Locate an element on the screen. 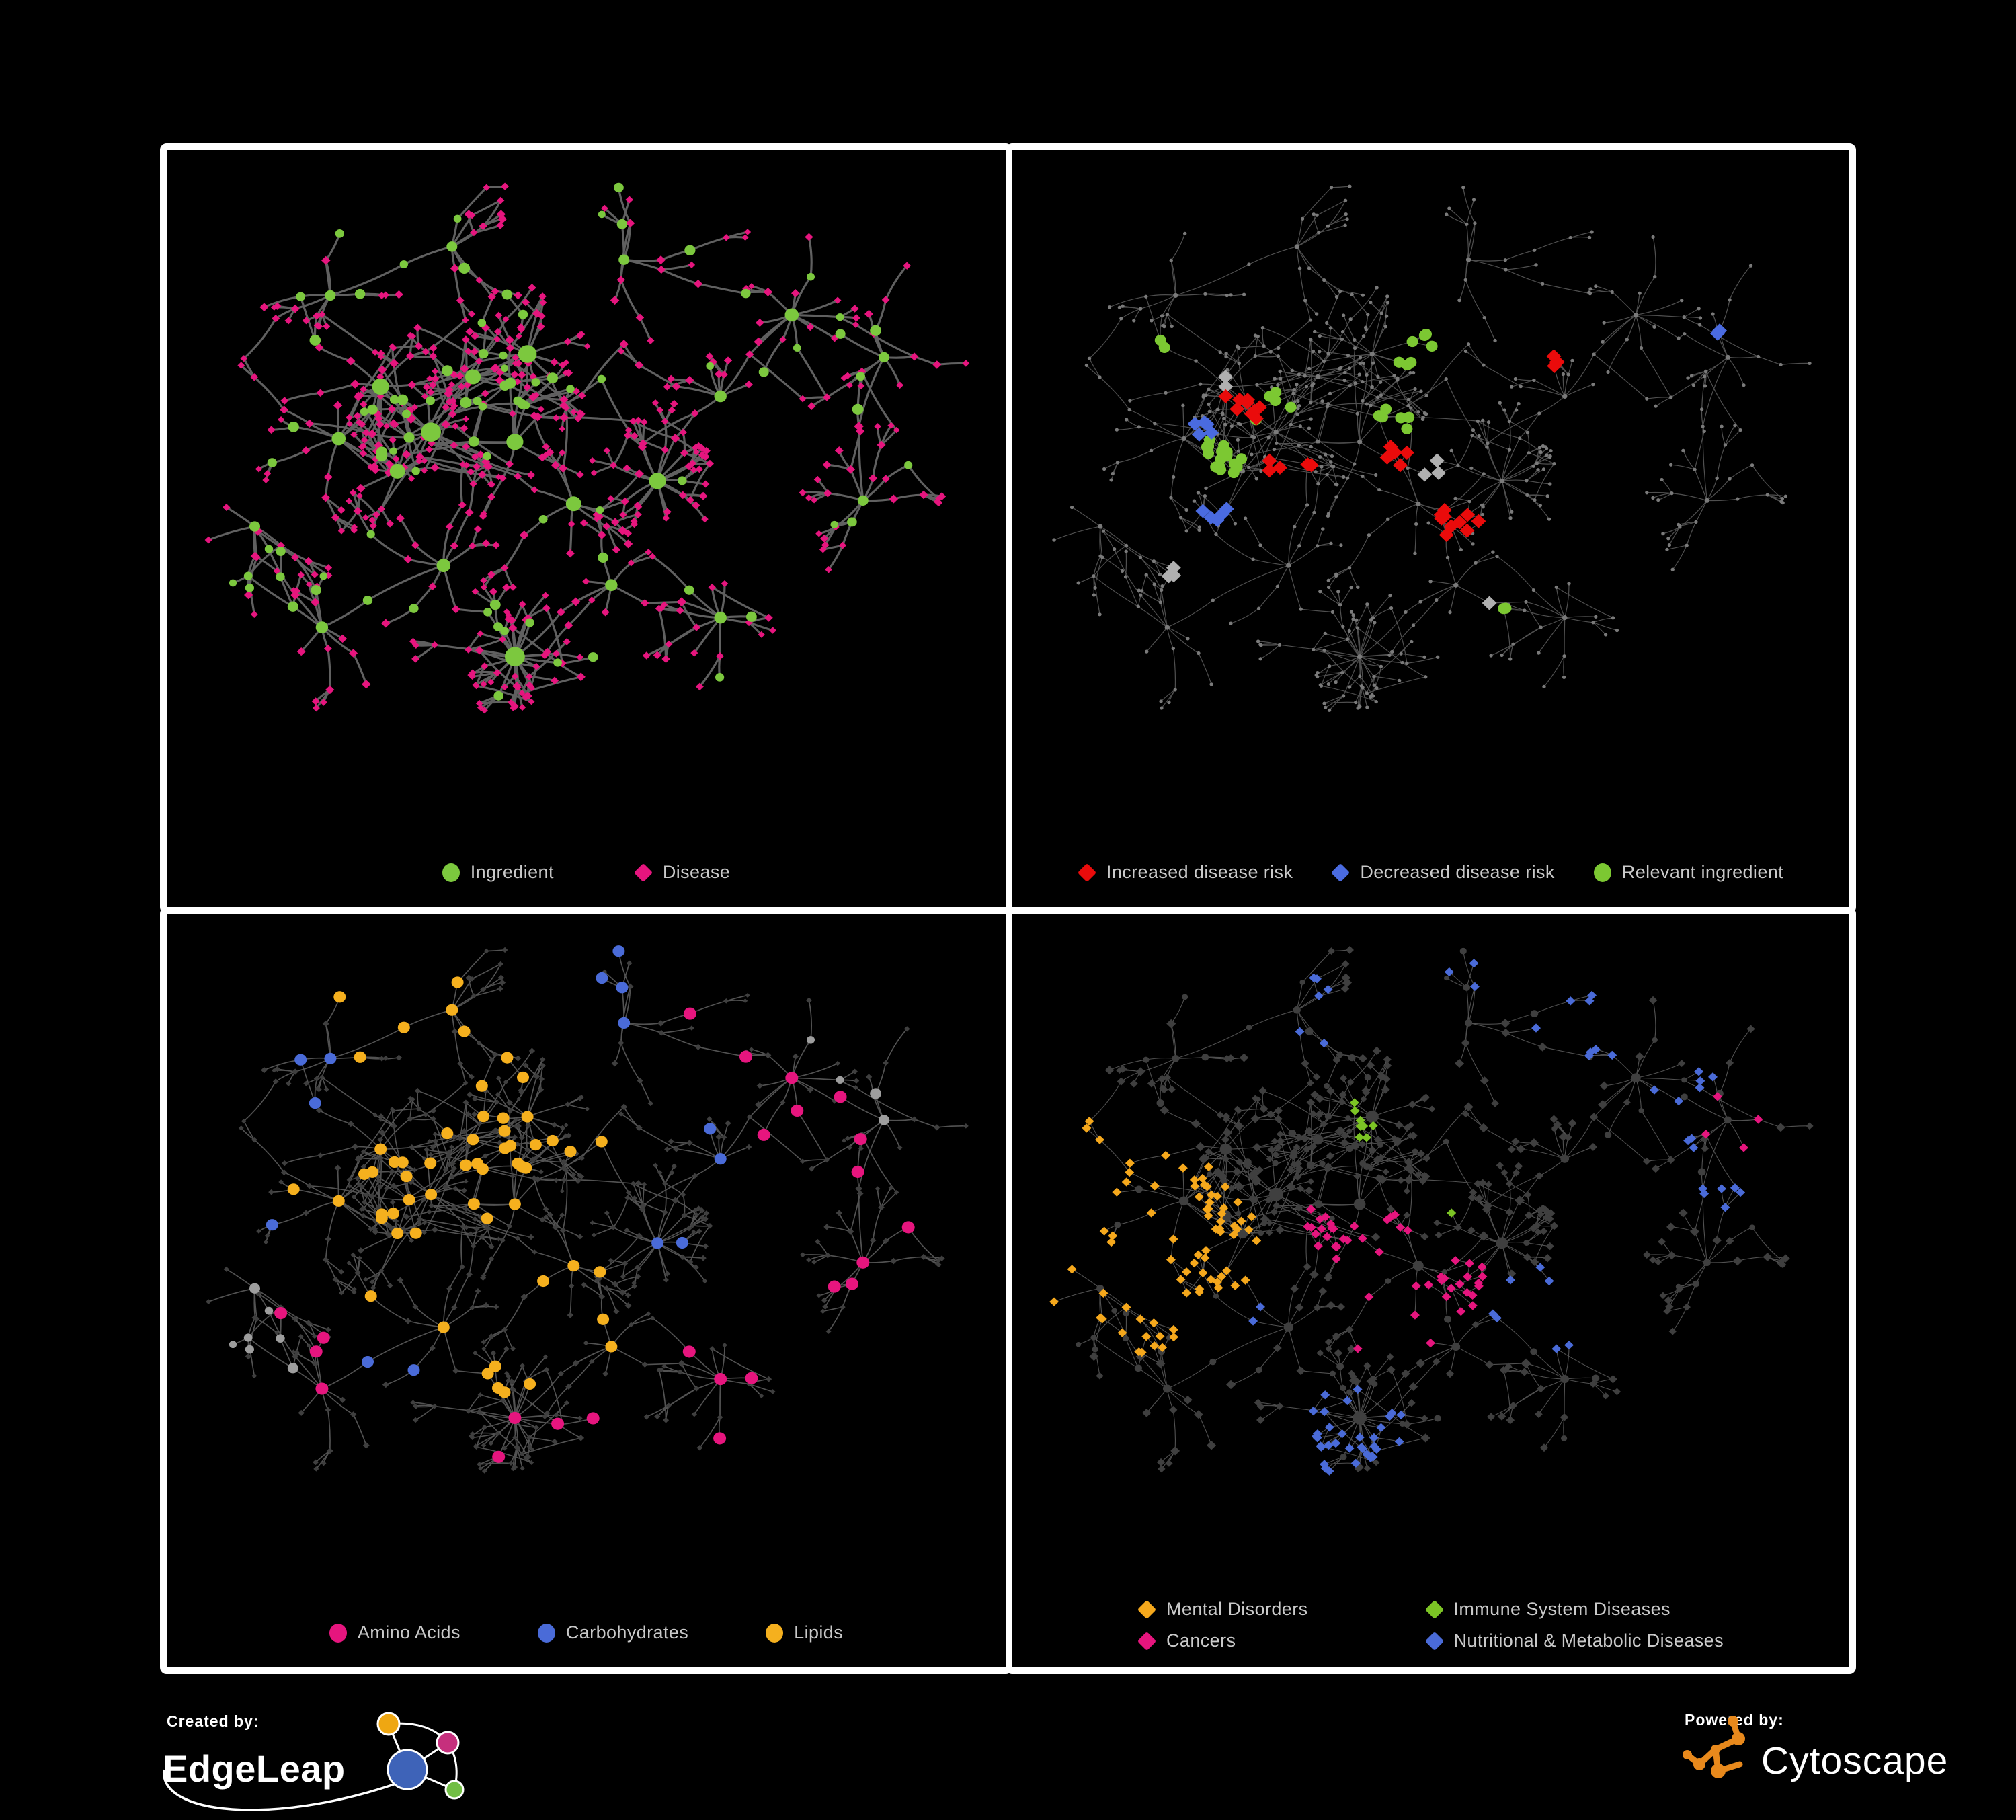 This screenshot has width=2016, height=1820. legend-label-cancers: Cancers is located at coordinates (1201, 1640).